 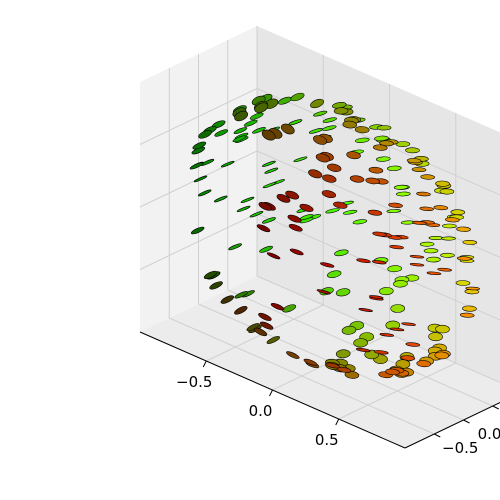 What do you see at coordinates (338, 415) in the screenshot?
I see `tick-labels: −0.50.00.5−0.50.00.51.0−0.50.00.5` at bounding box center [338, 415].